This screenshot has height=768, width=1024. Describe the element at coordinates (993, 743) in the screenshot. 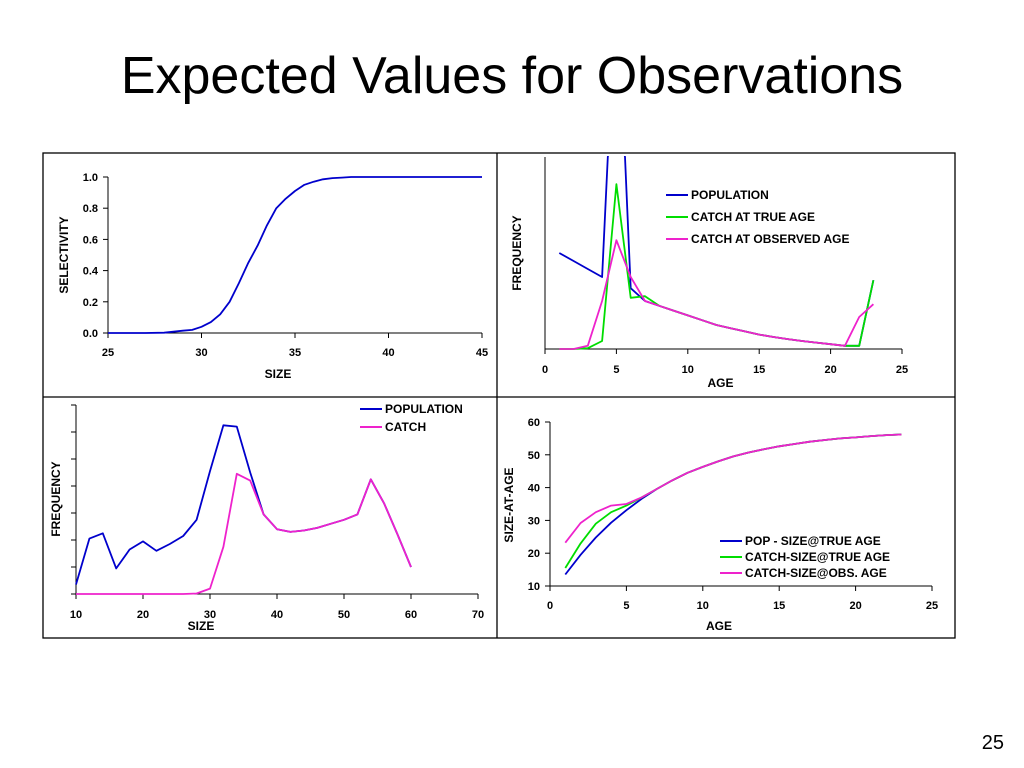

I see `page-number: 25` at that location.